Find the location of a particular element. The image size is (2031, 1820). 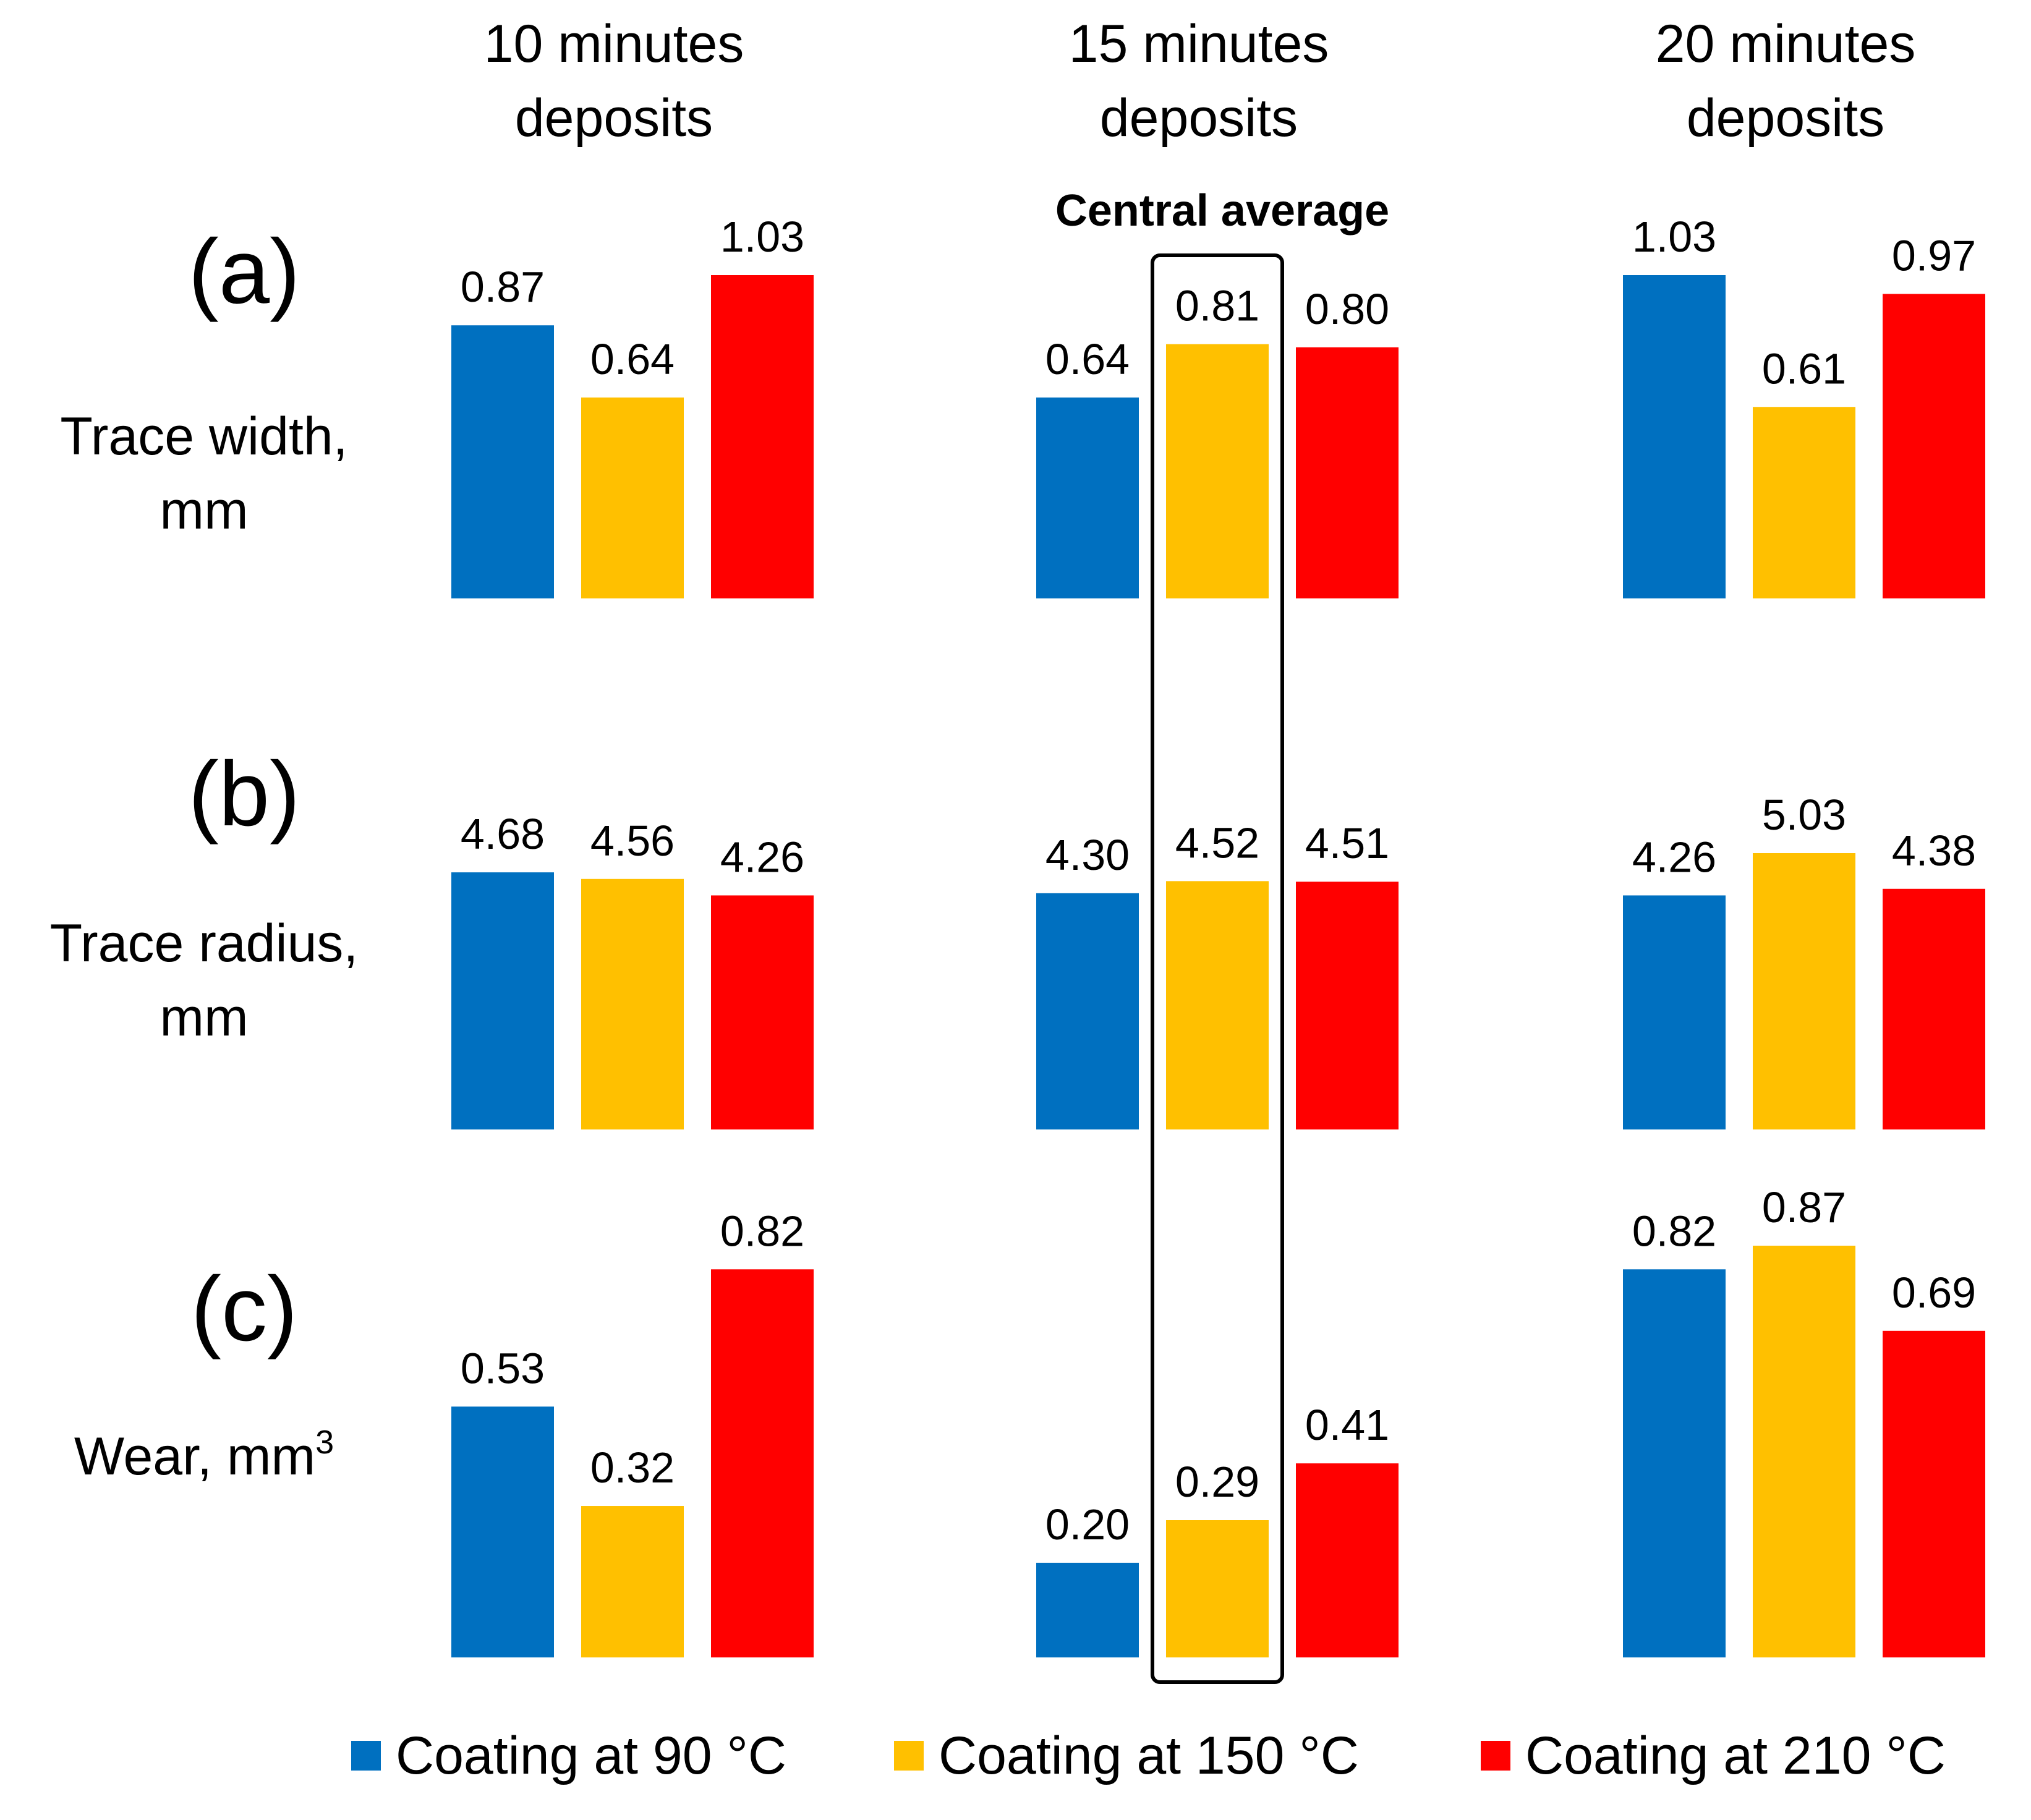

central-average-highlight: Central average is located at coordinates (1222, 935).